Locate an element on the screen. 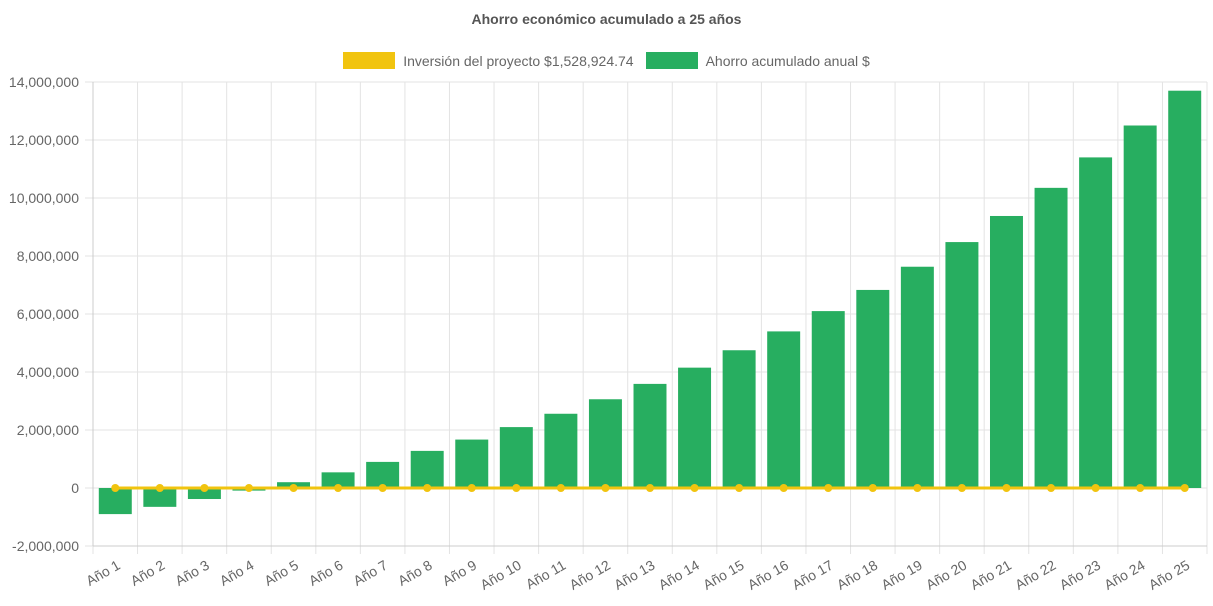 Image resolution: width=1213 pixels, height=606 pixels. x-tick-label: Año 16 is located at coordinates (768, 575).